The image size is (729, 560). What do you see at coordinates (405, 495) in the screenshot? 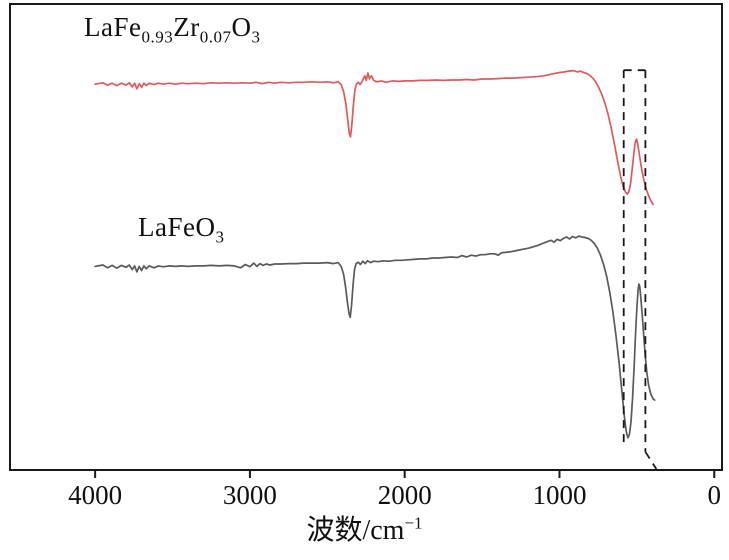
I see `x-tick-label: 2000` at bounding box center [405, 495].